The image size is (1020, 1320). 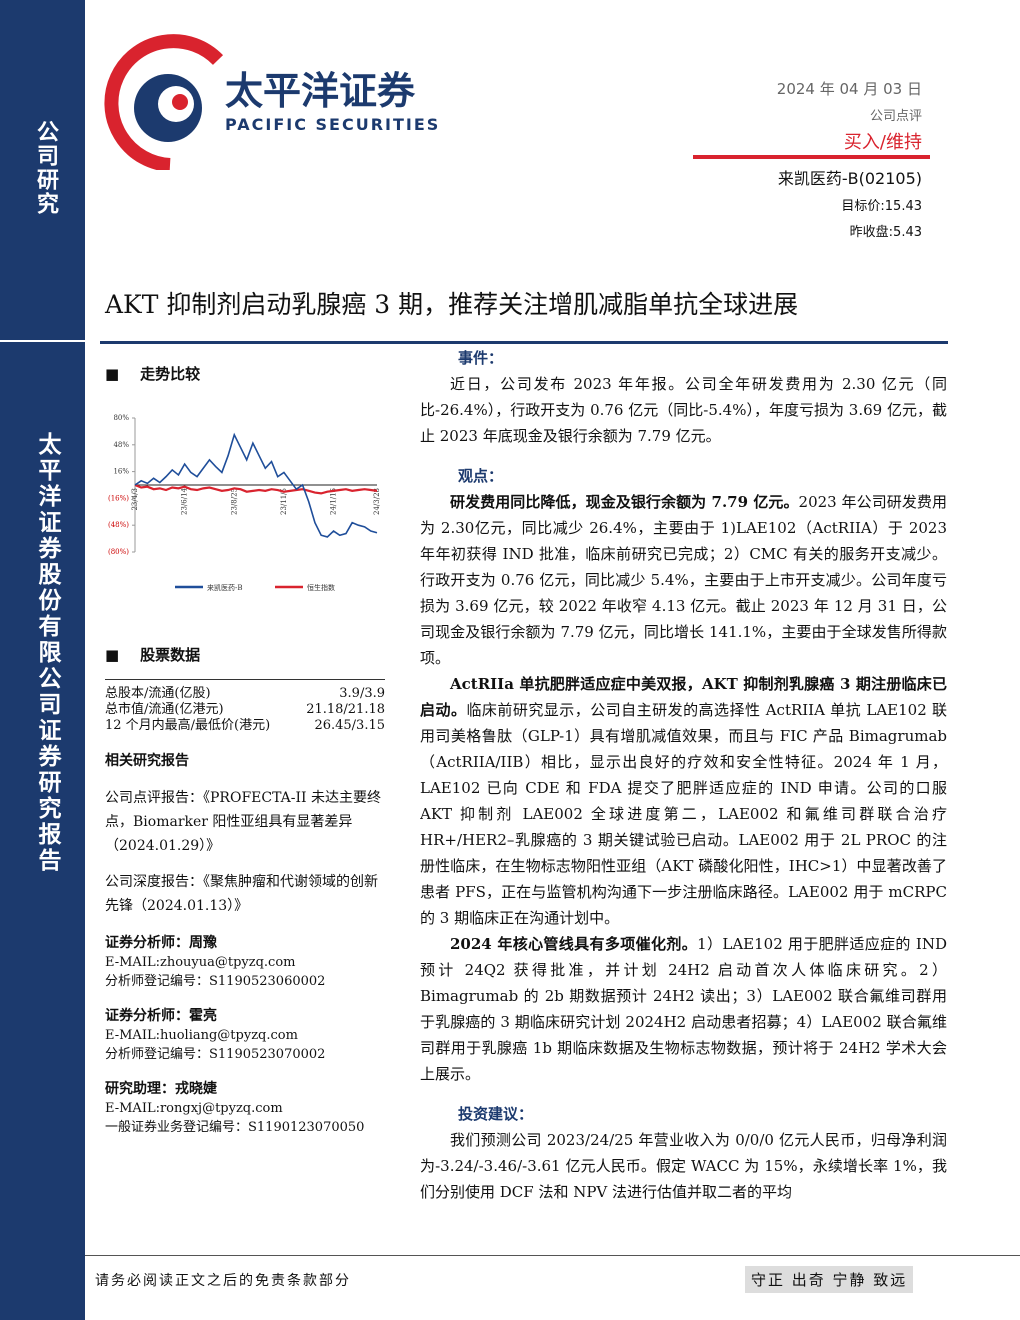 I want to click on y-tick-label: (80%), so click(x=118, y=552).